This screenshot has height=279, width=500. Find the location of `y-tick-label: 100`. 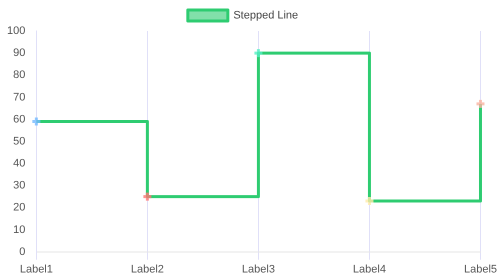

y-tick-label: 100 is located at coordinates (16, 31).